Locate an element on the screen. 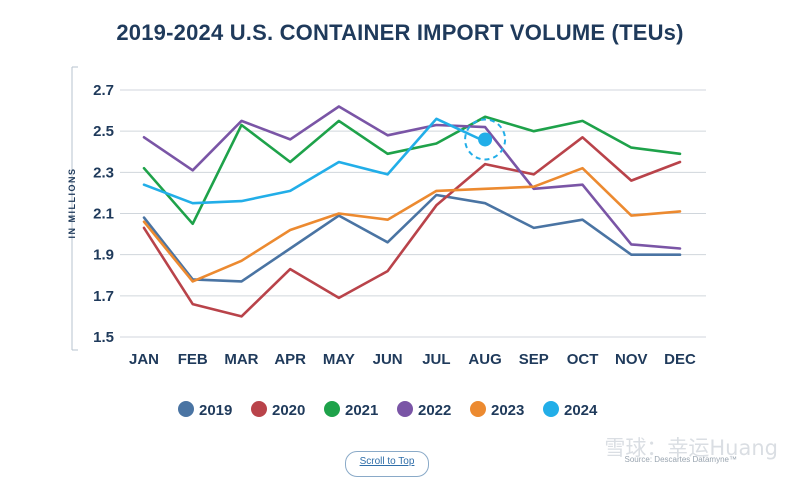  x-tick-label: OCT is located at coordinates (583, 359).